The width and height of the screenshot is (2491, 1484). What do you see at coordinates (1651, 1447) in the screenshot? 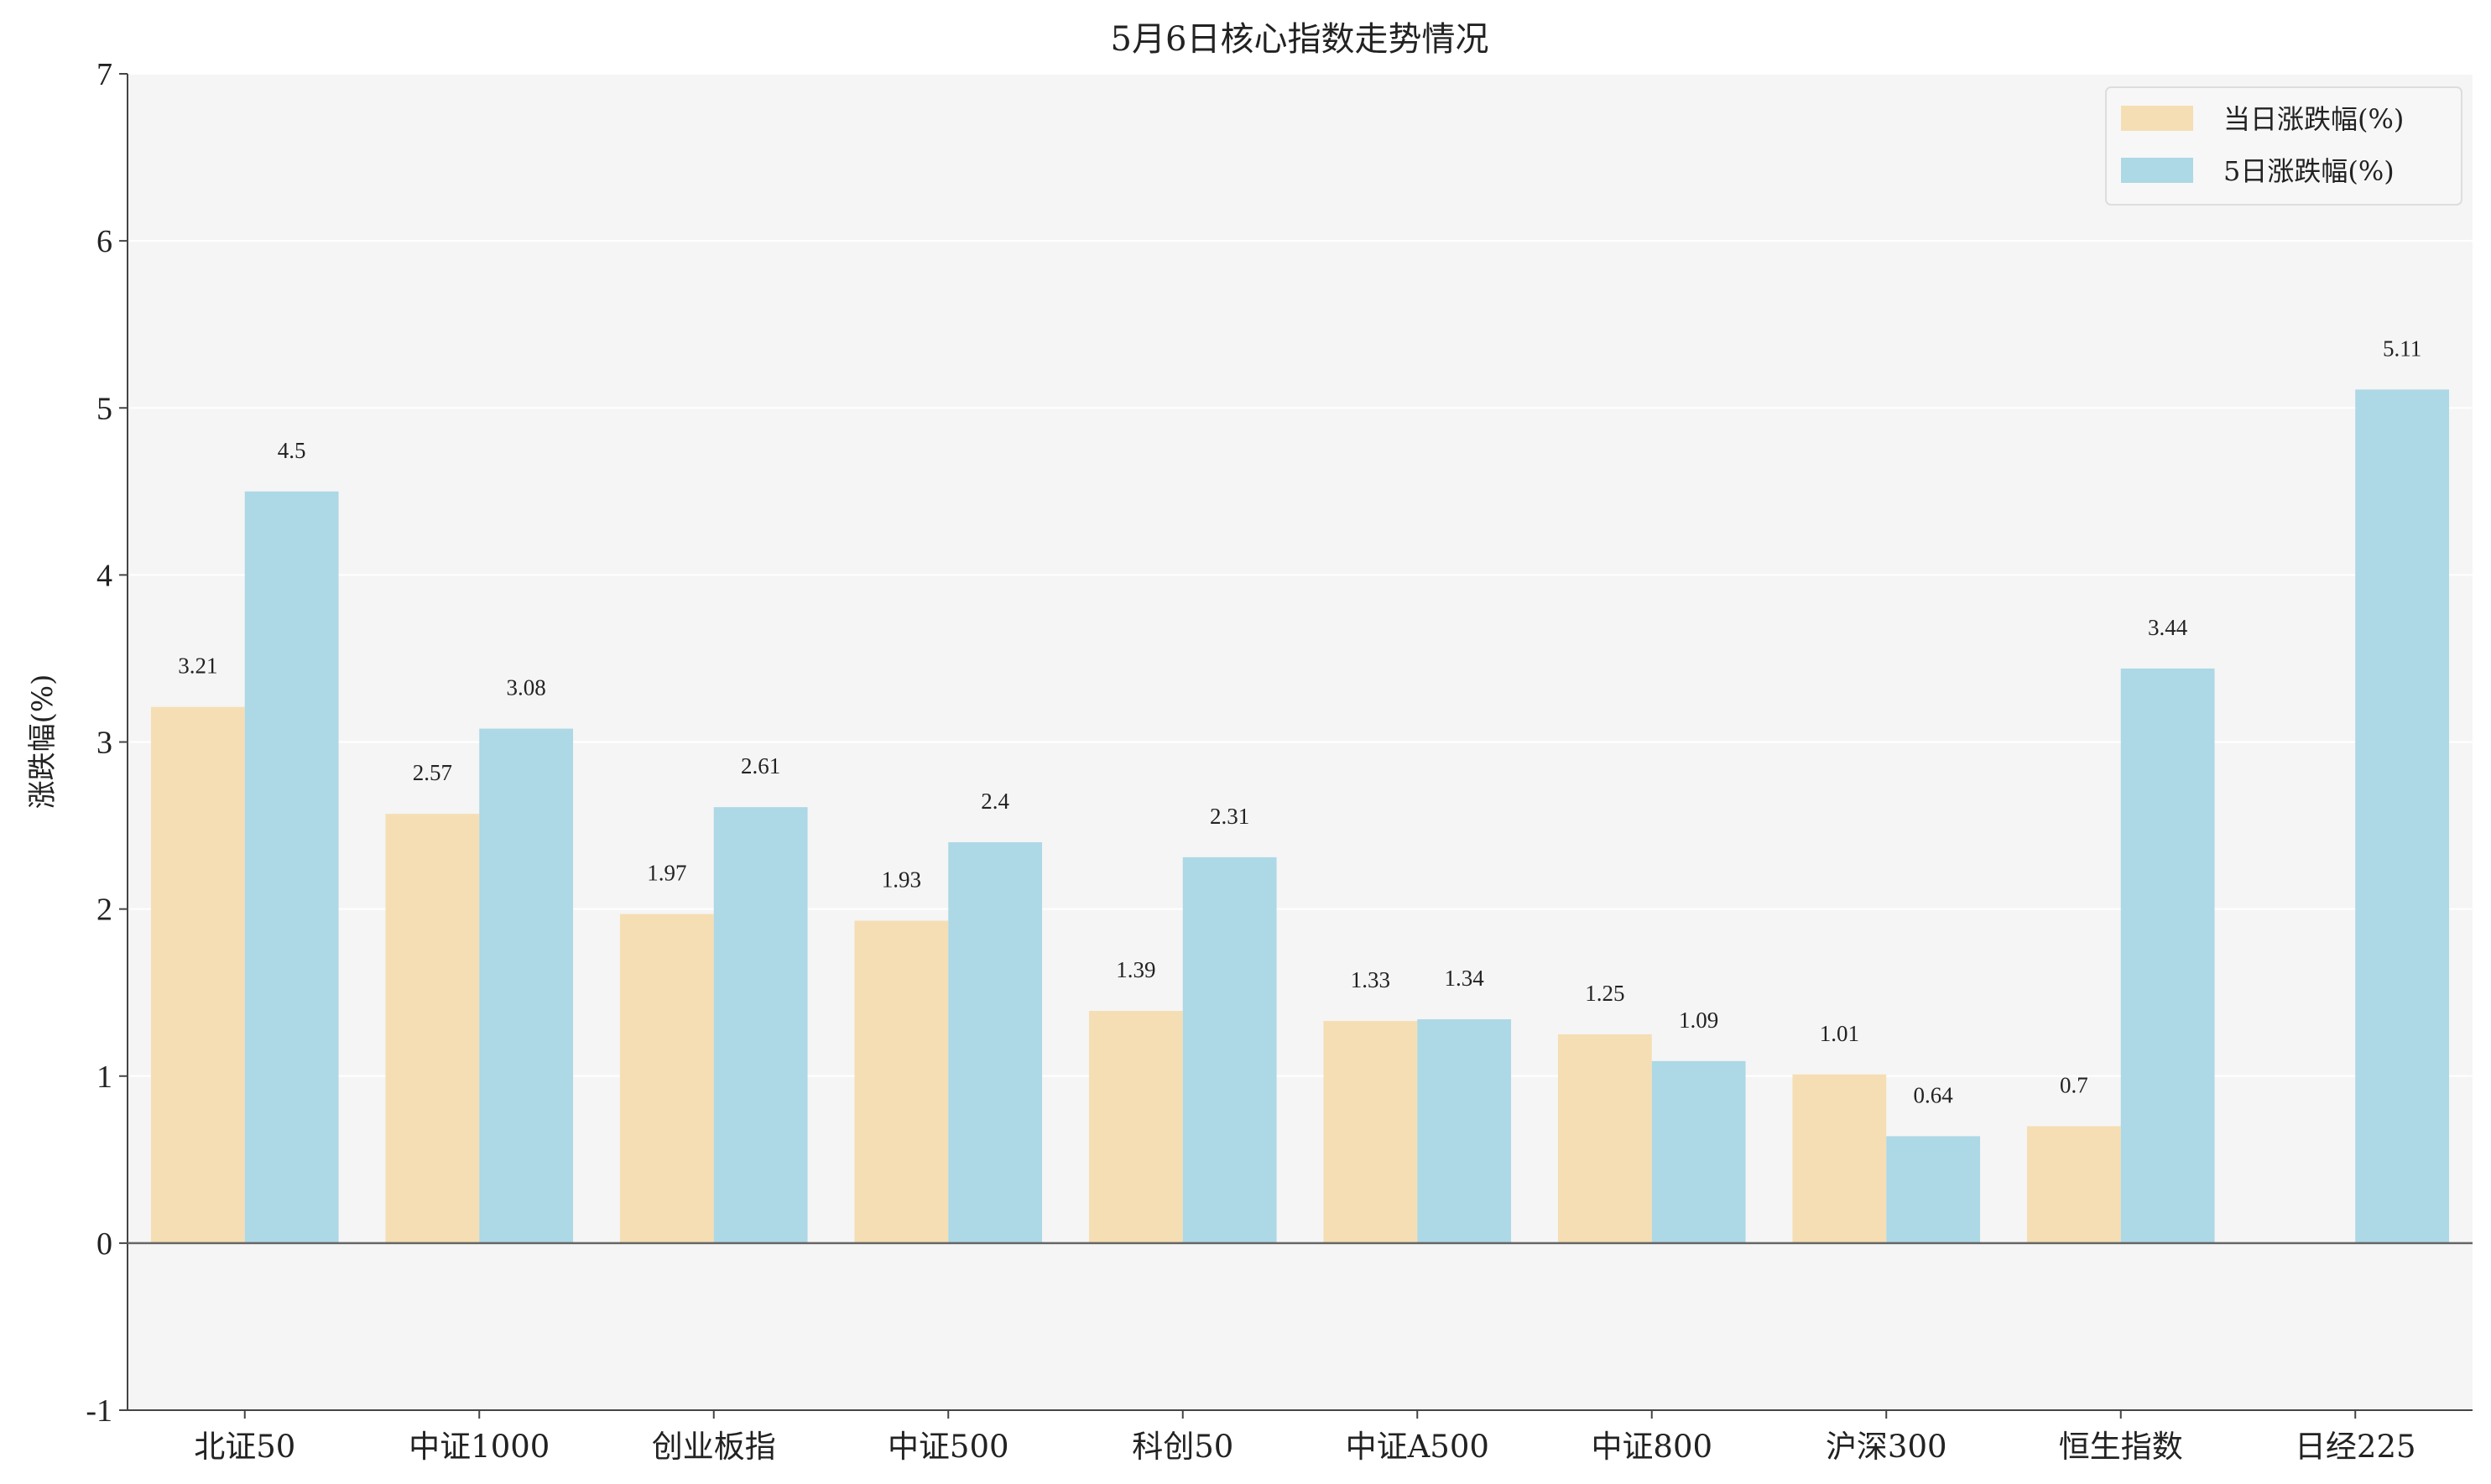
I see `x-tick-label: 中证800` at bounding box center [1651, 1447].